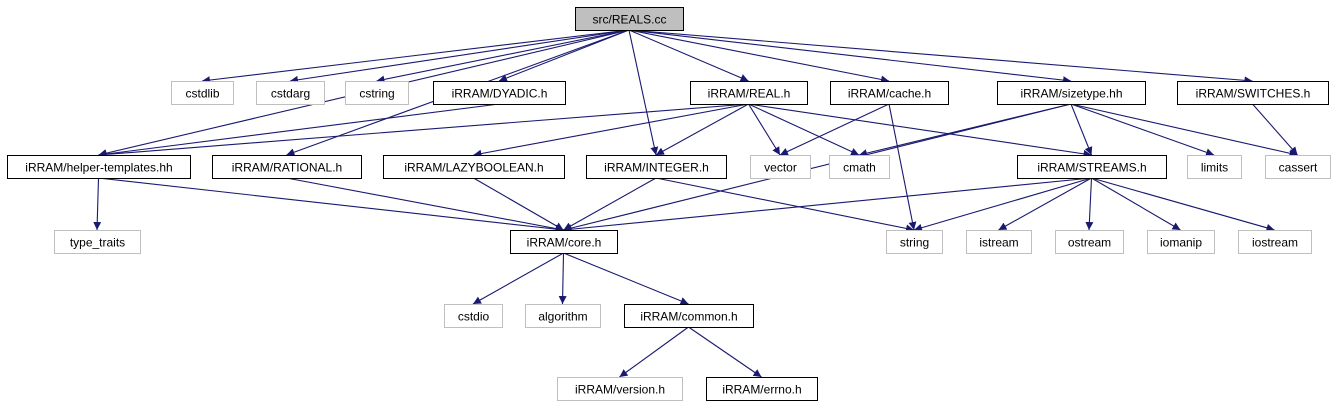  What do you see at coordinates (1045, 204) in the screenshot?
I see `edge-streams_h-to-istream` at bounding box center [1045, 204].